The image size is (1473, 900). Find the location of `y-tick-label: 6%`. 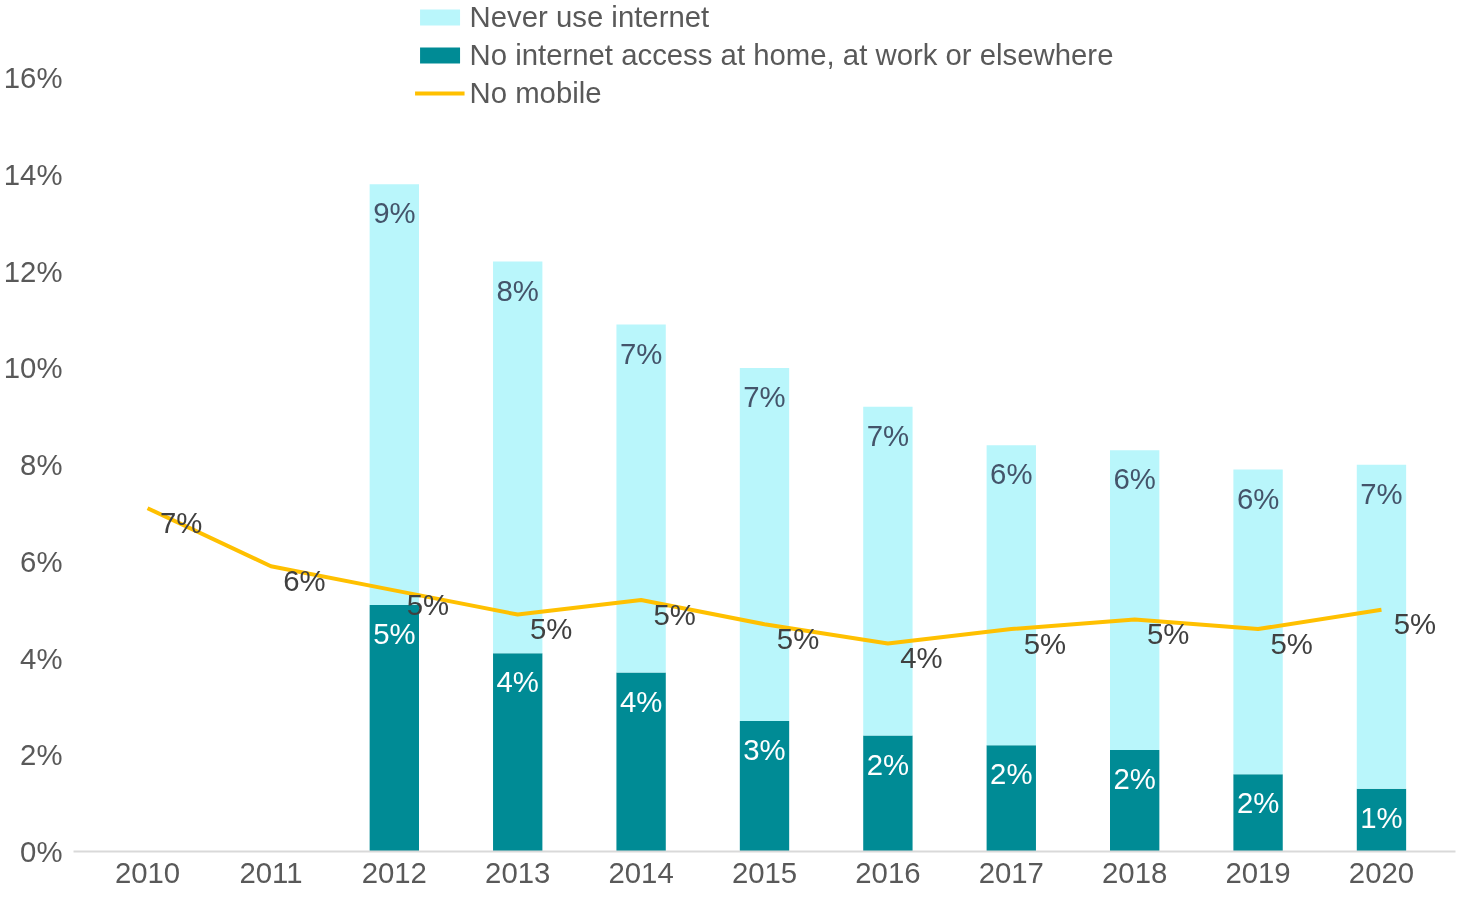

y-tick-label: 6% is located at coordinates (41, 561).